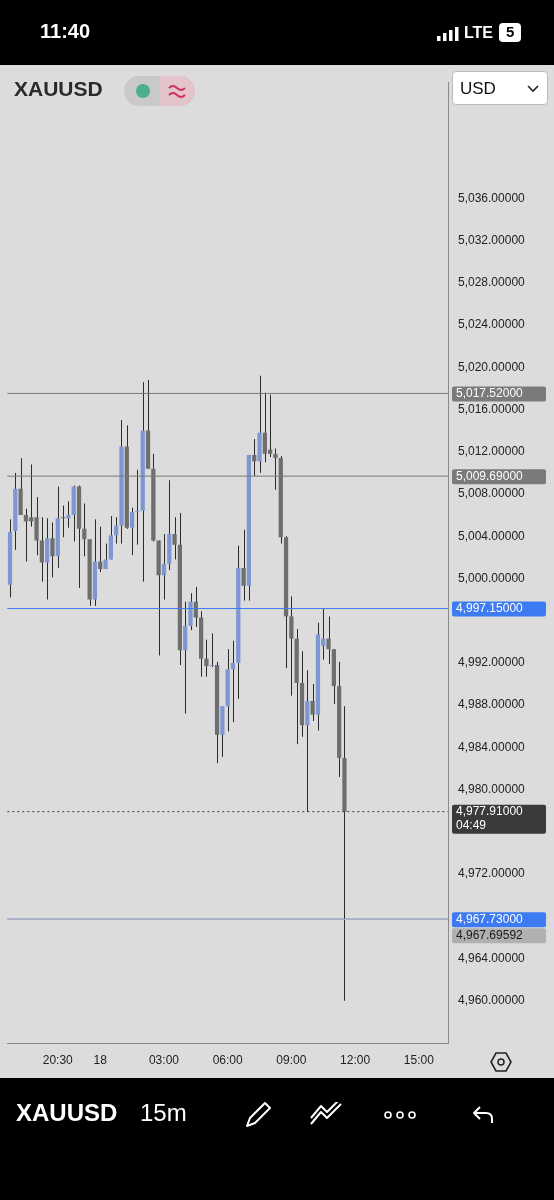  I want to click on y-tick-label: 5,000.00000, so click(492, 577).